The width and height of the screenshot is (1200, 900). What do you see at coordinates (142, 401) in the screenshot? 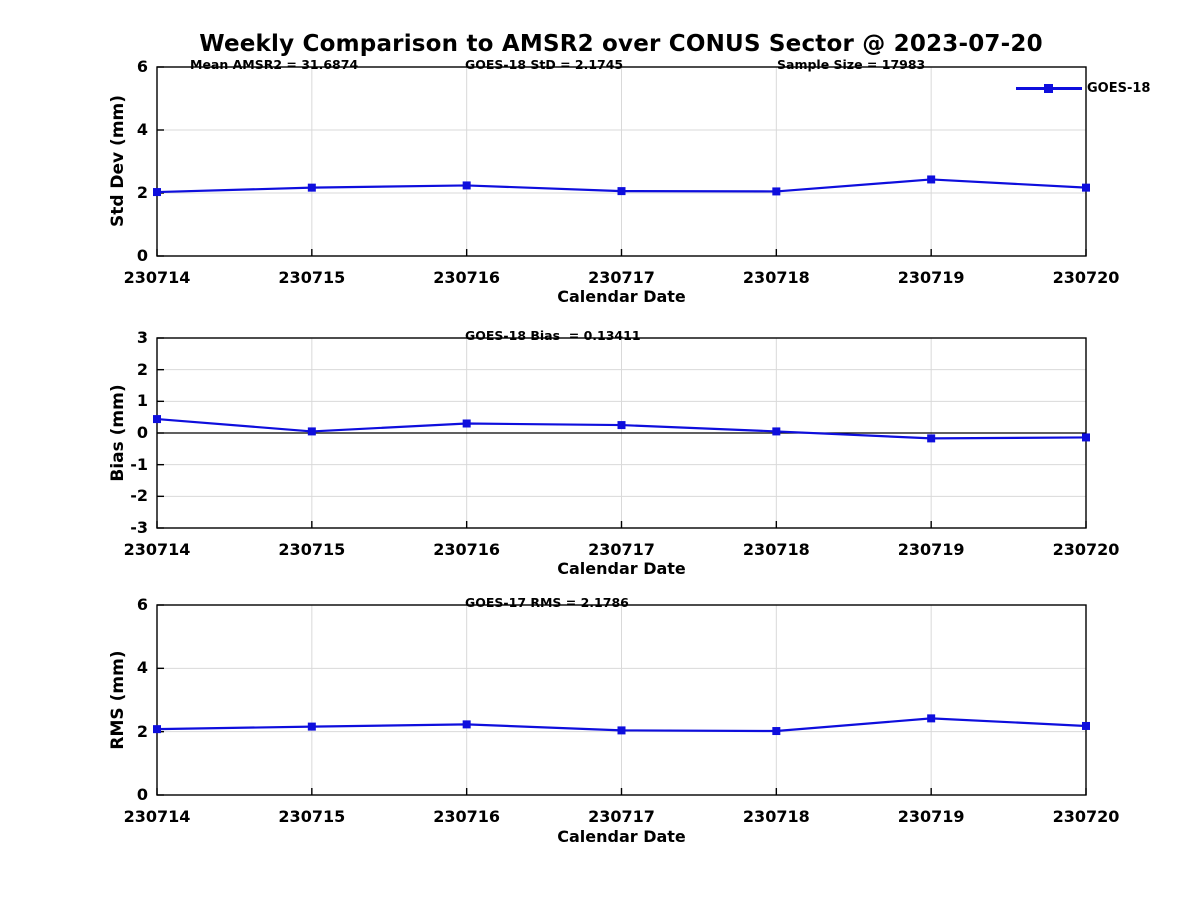
I see `y-tick-label: 1` at bounding box center [142, 401].